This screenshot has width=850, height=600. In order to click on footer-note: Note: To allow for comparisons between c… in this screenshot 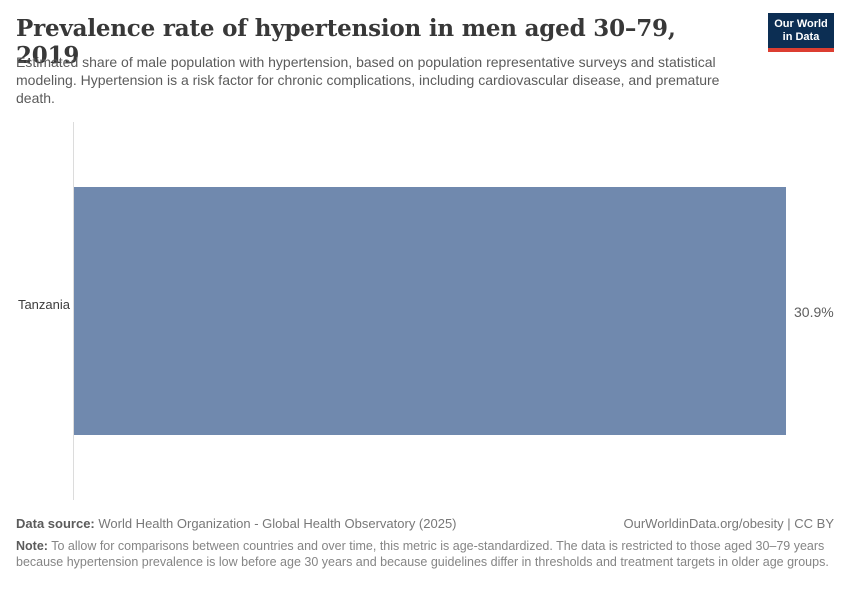, I will do `click(426, 554)`.